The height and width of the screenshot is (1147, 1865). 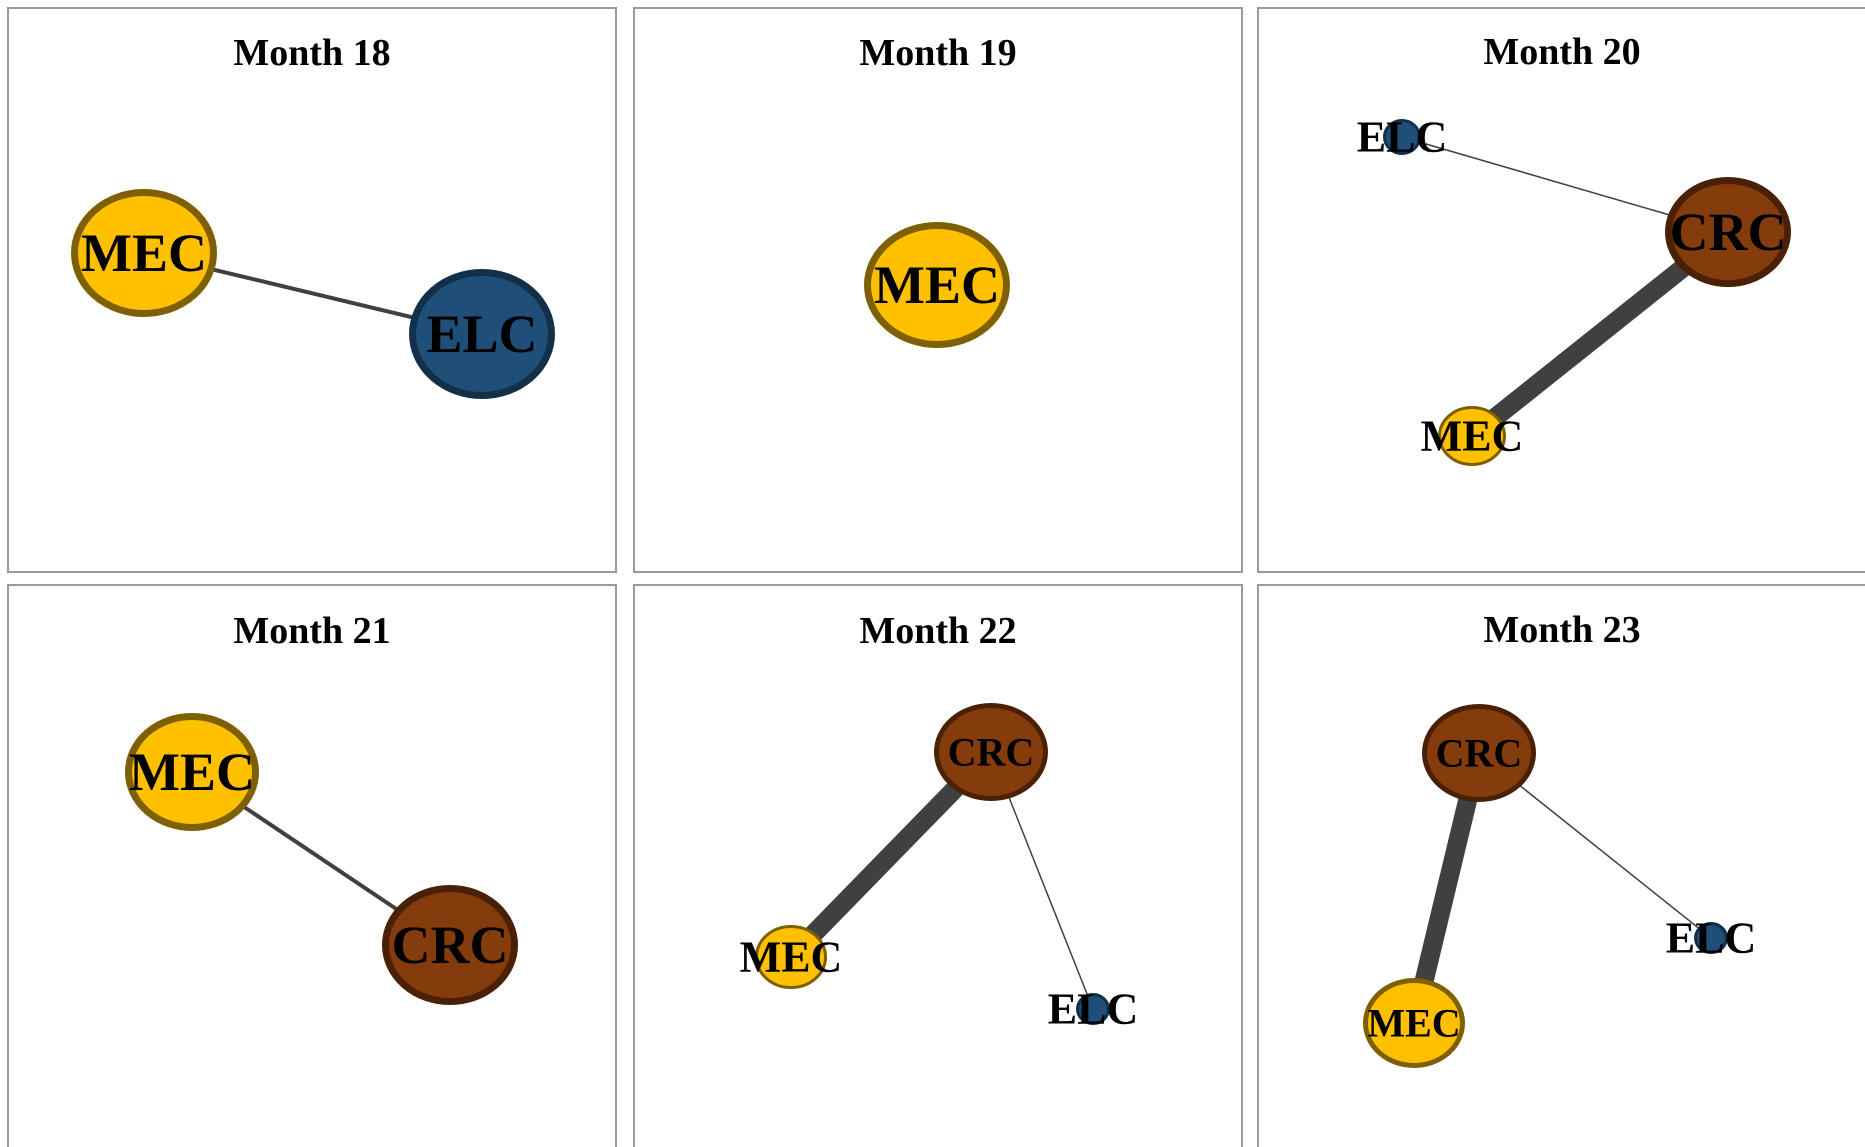 I want to click on panel-title: Month 18, so click(x=311, y=53).